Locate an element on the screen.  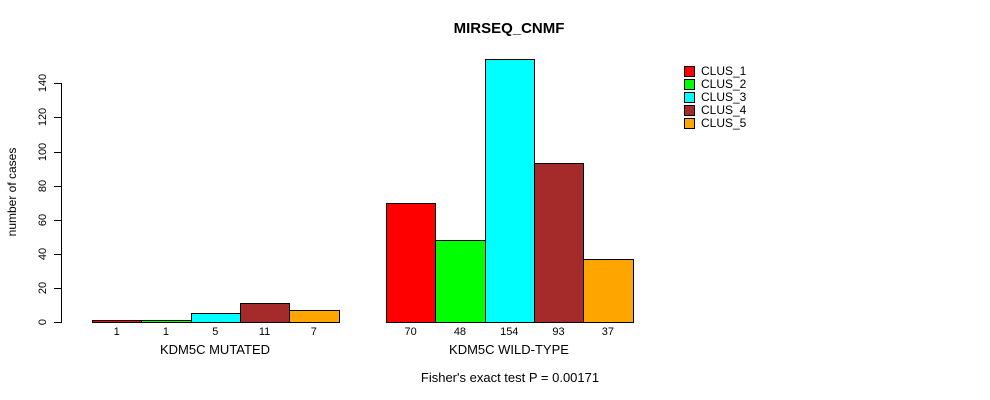
y-axis-line is located at coordinates (61, 203).